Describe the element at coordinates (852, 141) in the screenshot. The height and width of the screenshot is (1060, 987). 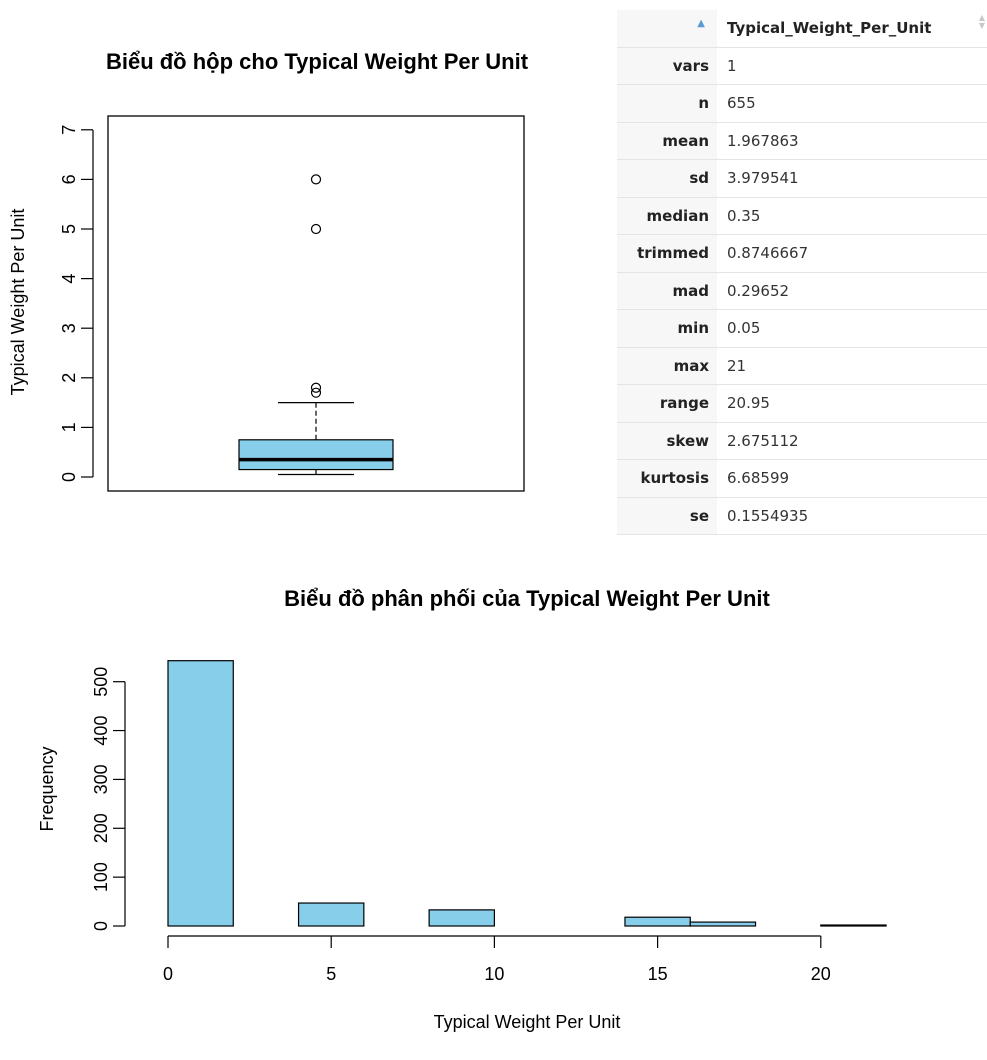
I see `row-value: 1.967863` at that location.